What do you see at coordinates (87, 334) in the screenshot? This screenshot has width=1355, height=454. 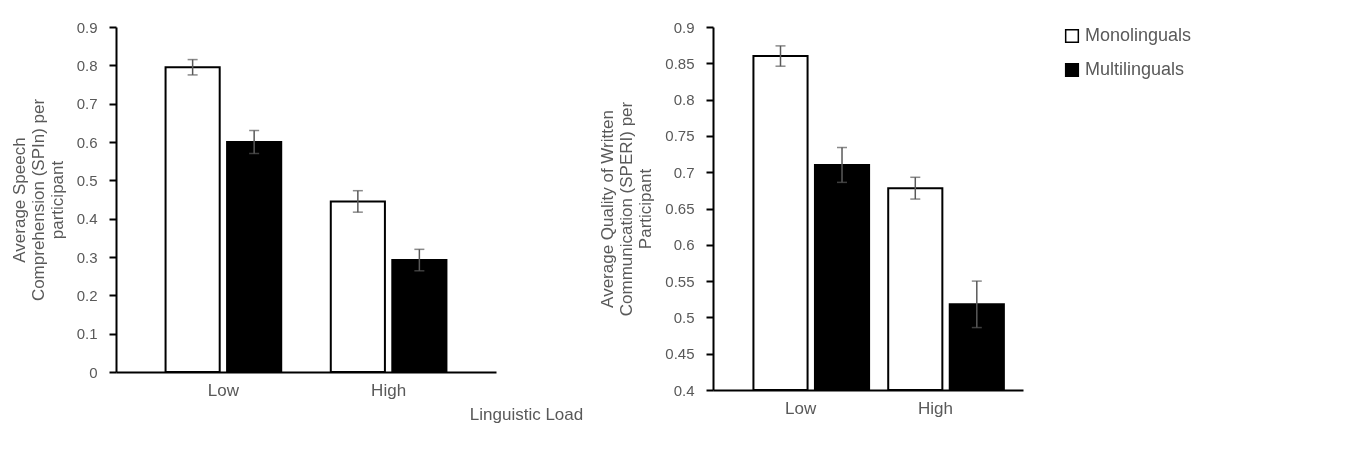 I see `y-tick-label: 0.1` at bounding box center [87, 334].